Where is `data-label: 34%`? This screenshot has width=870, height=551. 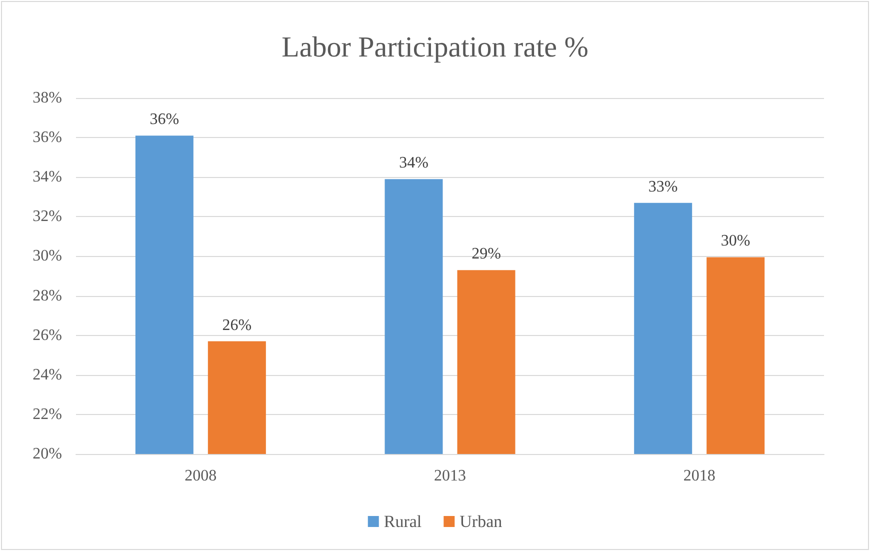
data-label: 34% is located at coordinates (413, 163).